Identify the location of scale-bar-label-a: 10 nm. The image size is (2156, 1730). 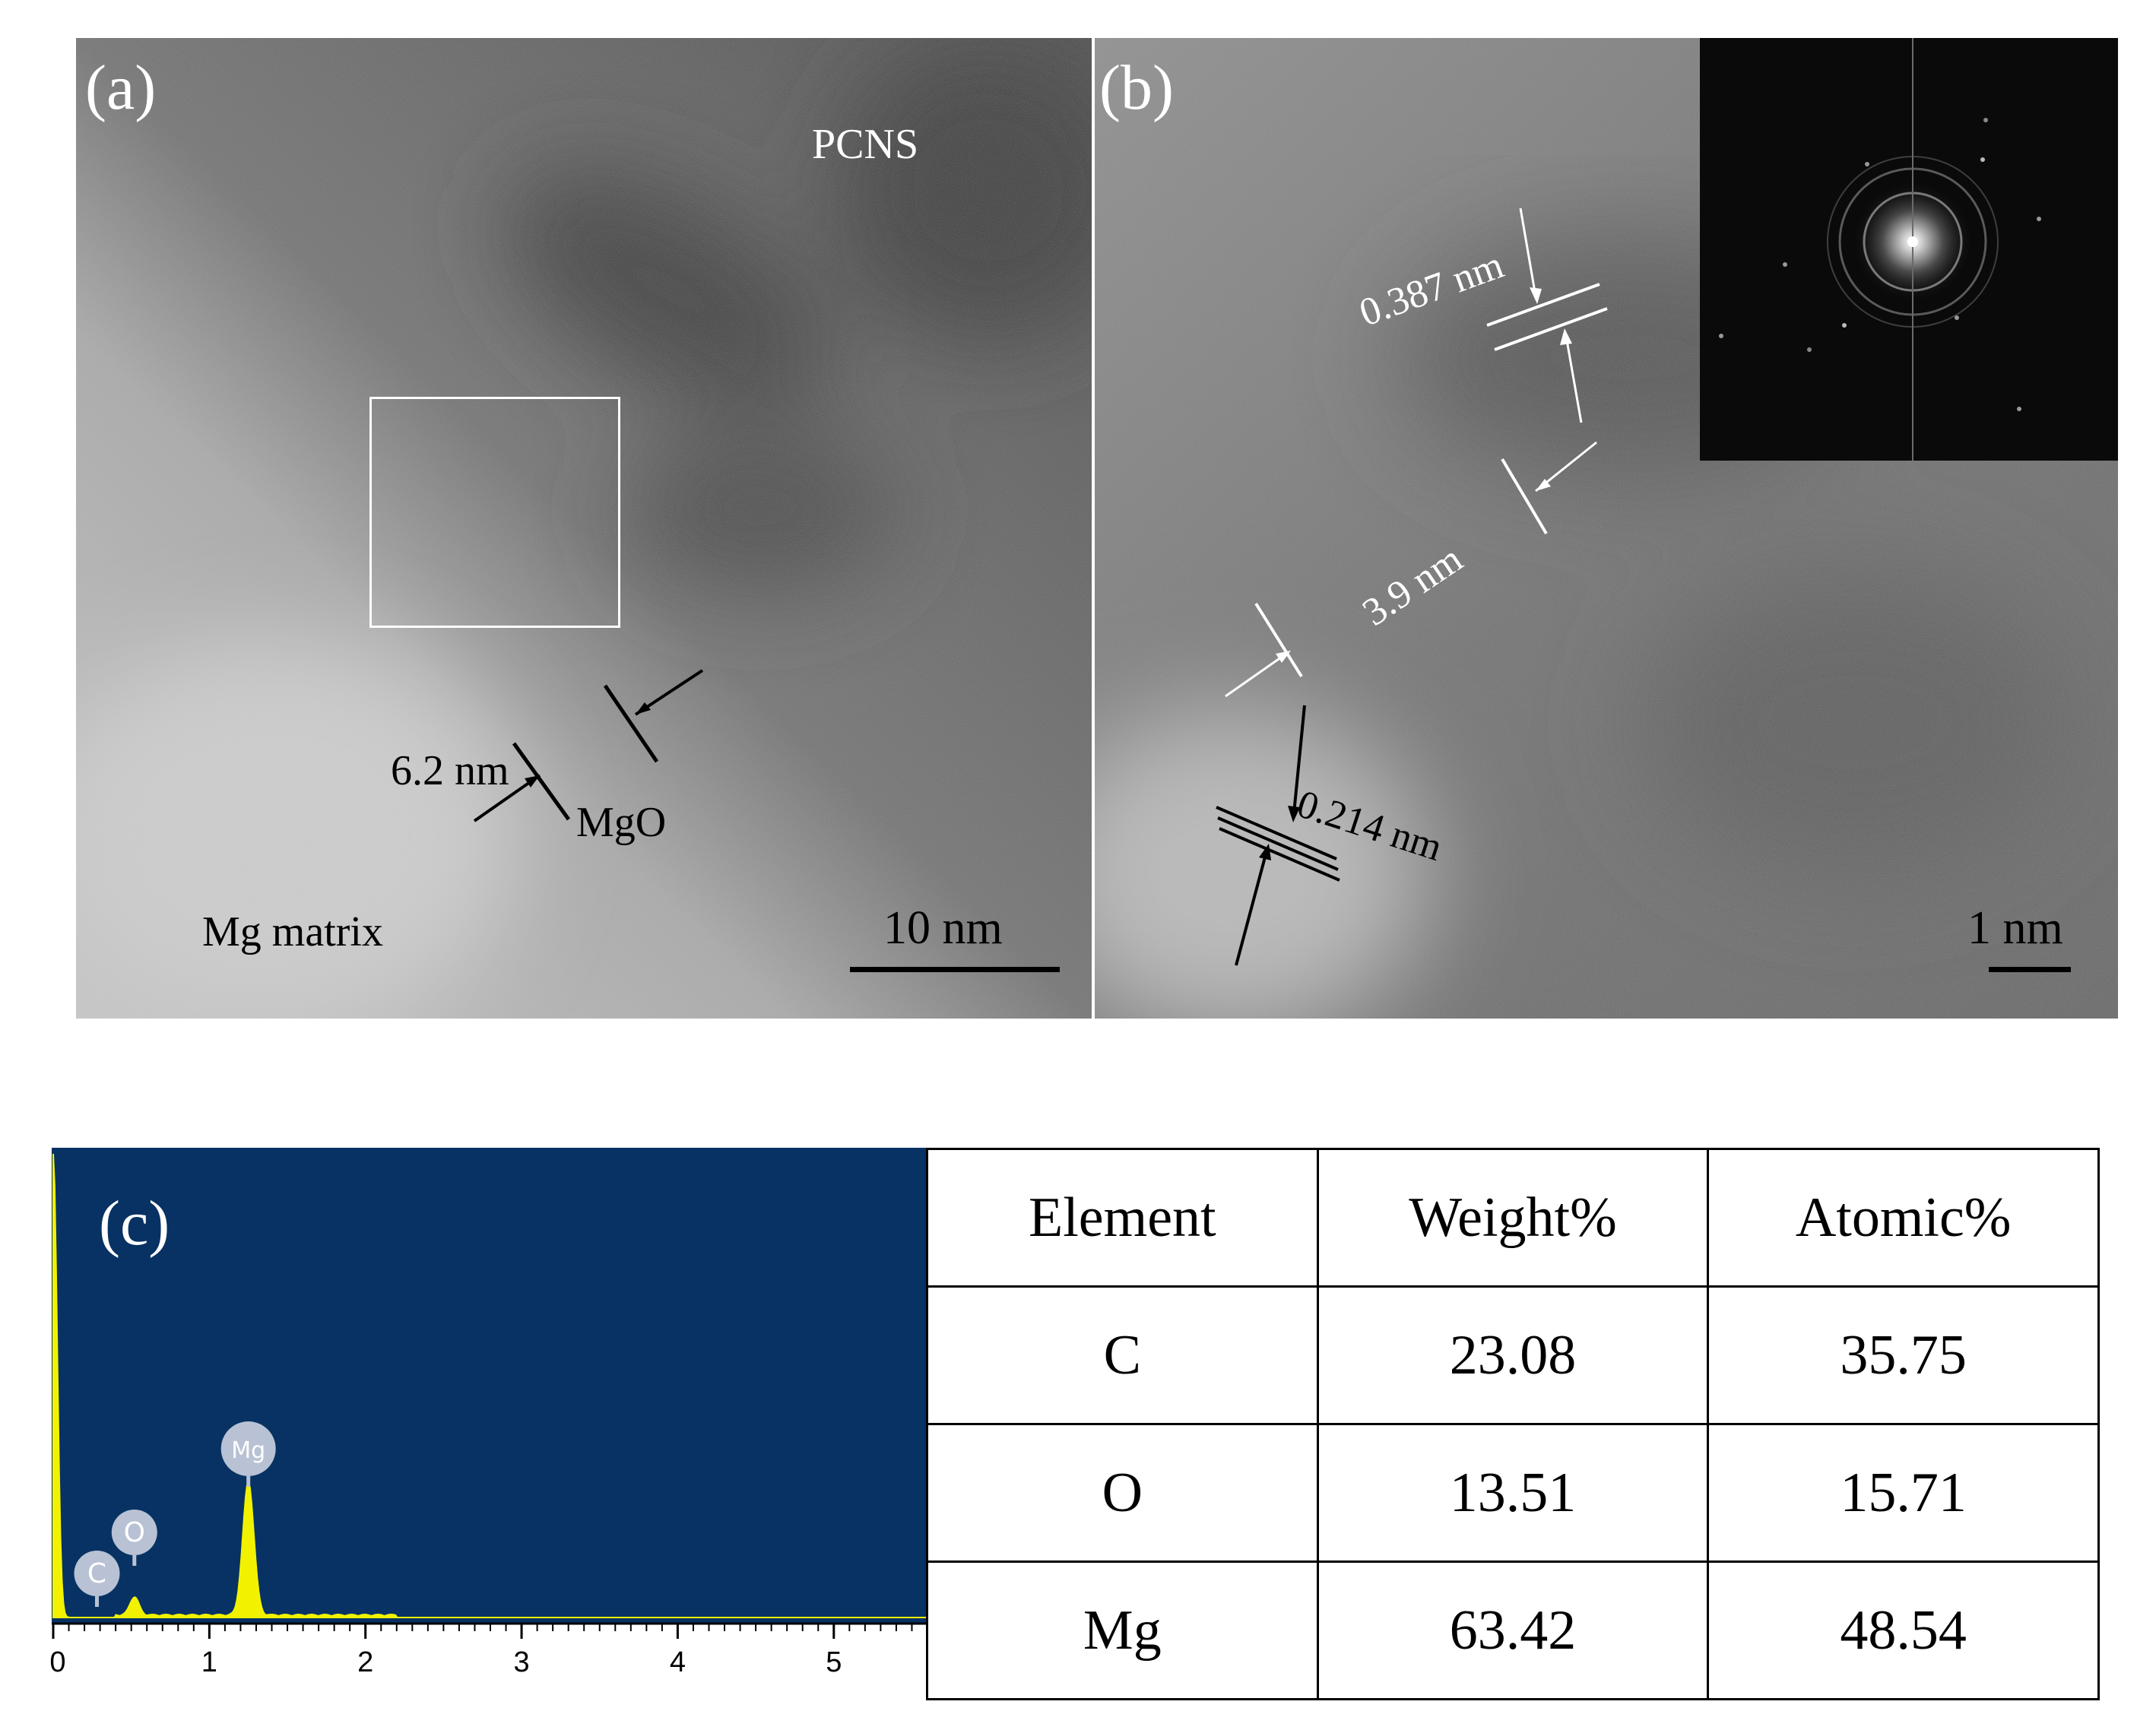
(943, 928).